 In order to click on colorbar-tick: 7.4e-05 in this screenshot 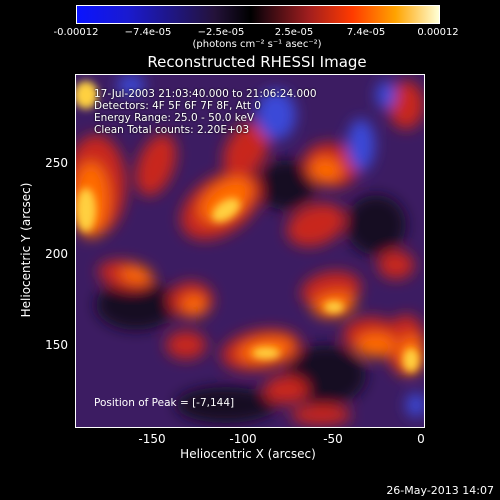, I will do `click(366, 32)`.